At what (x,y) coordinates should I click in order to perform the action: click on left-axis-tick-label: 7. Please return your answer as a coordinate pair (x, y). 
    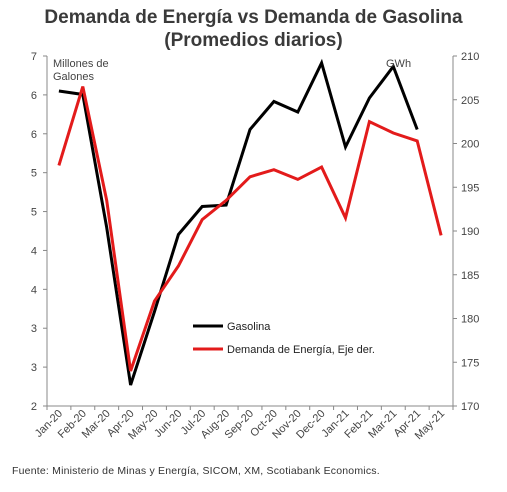
    Looking at the image, I should click on (34, 57).